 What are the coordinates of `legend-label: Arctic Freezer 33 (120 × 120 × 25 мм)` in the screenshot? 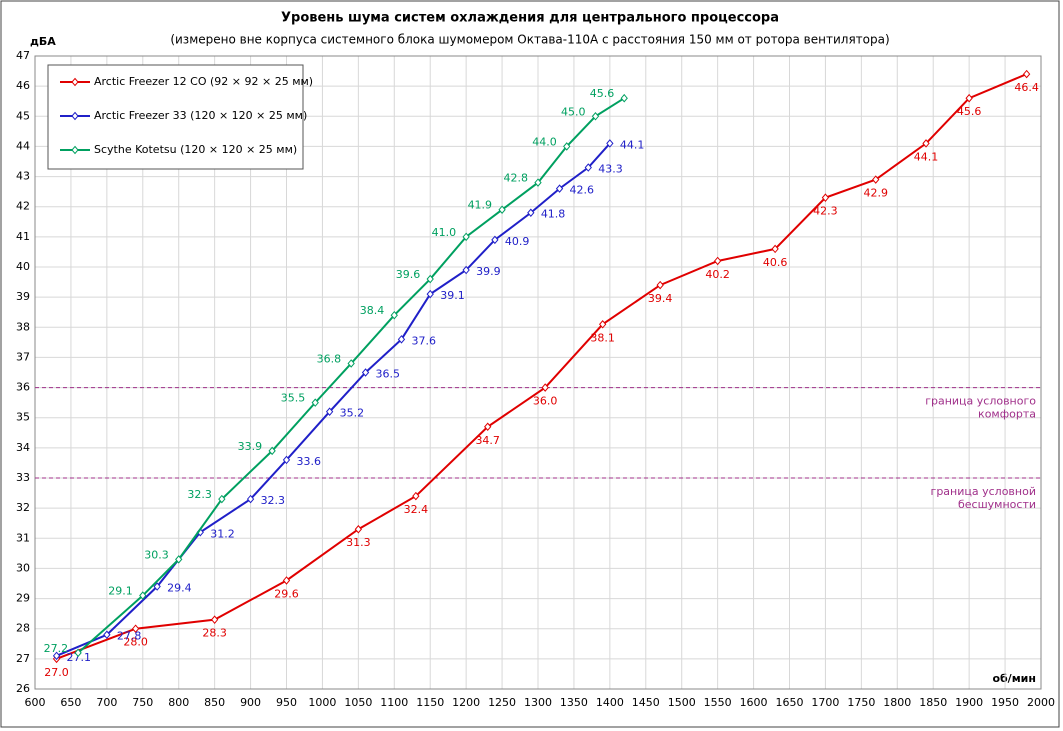 It's located at (200, 115).